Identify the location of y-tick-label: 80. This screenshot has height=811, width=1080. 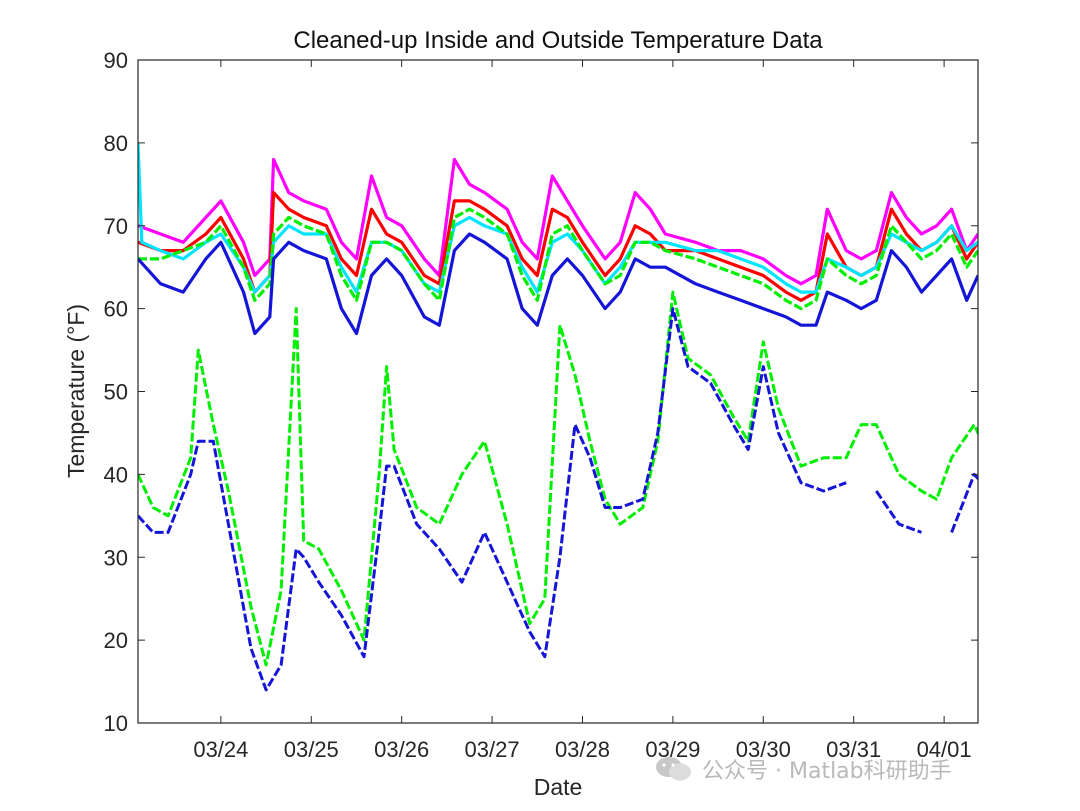
(116, 143).